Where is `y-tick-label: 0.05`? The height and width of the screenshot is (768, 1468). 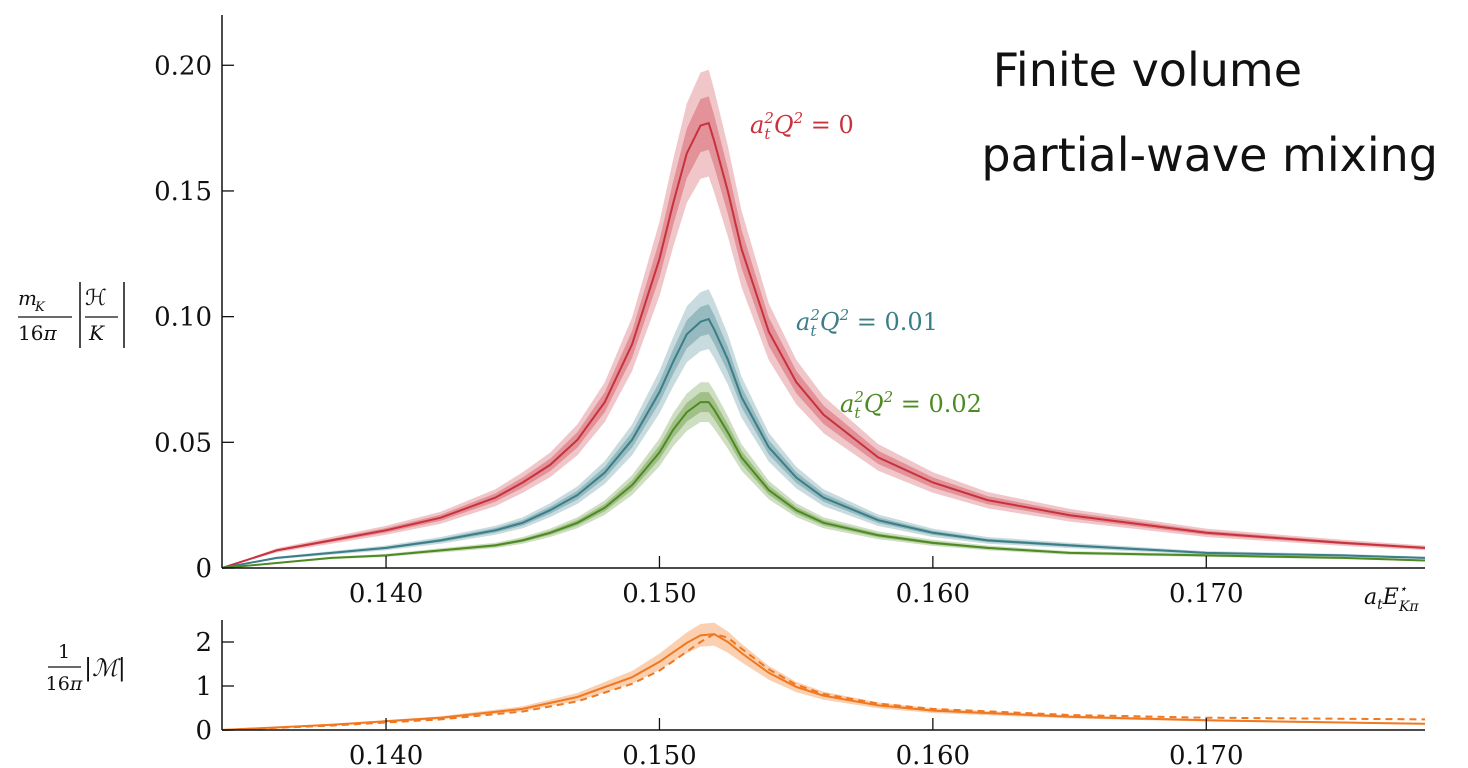 y-tick-label: 0.05 is located at coordinates (183, 443).